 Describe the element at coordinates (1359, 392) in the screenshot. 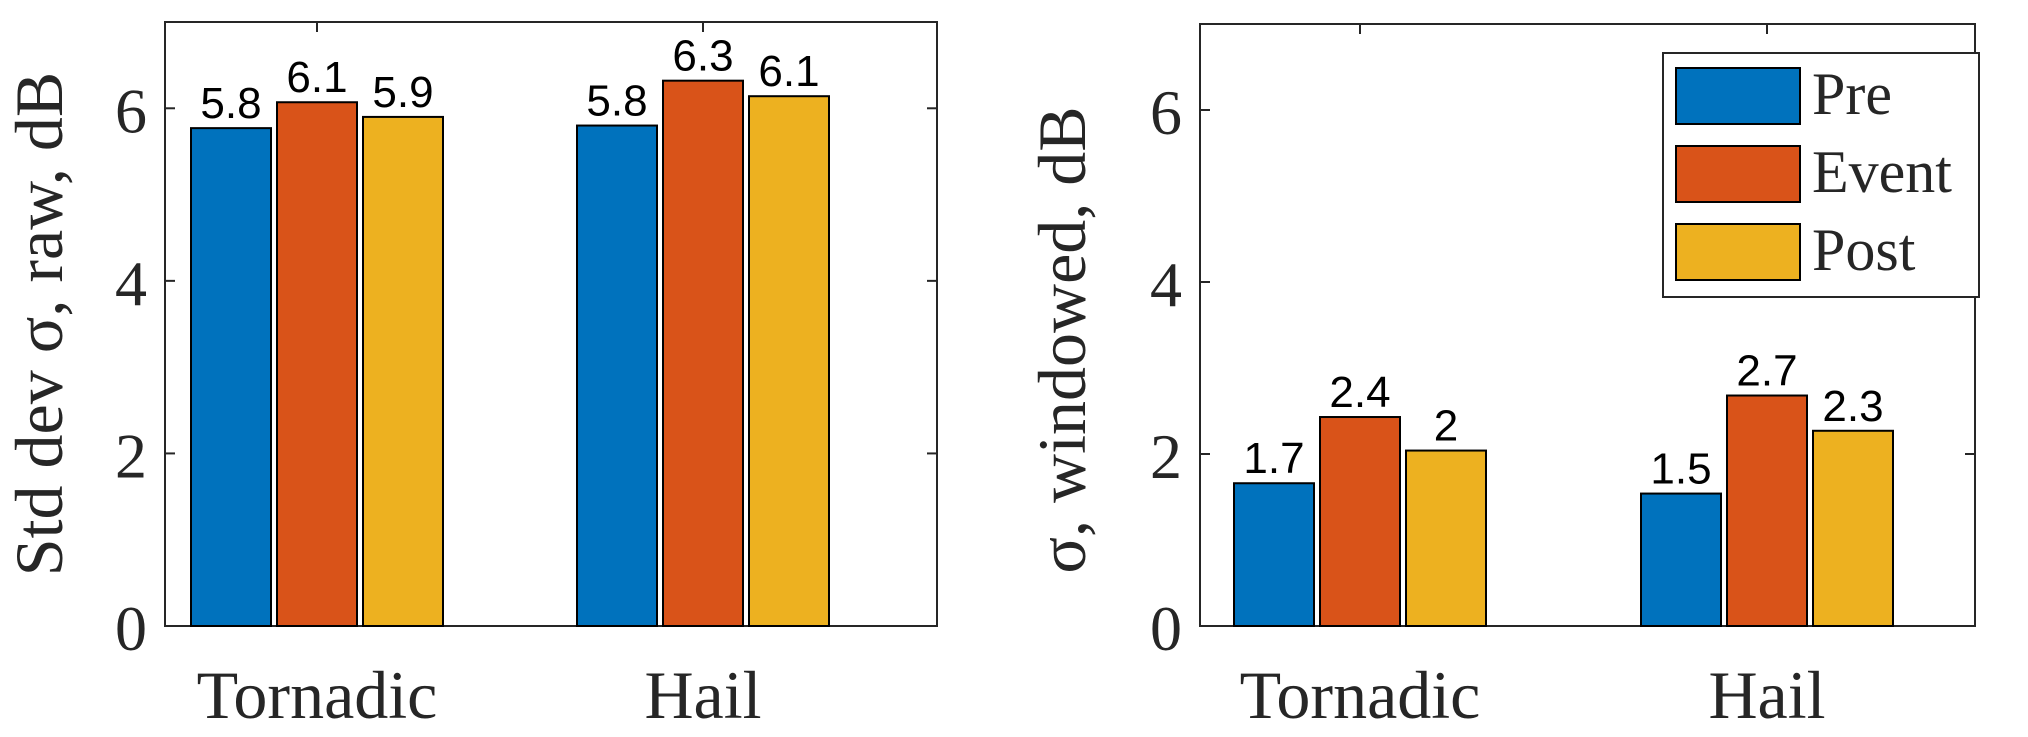

I see `data-label: 2.4` at that location.